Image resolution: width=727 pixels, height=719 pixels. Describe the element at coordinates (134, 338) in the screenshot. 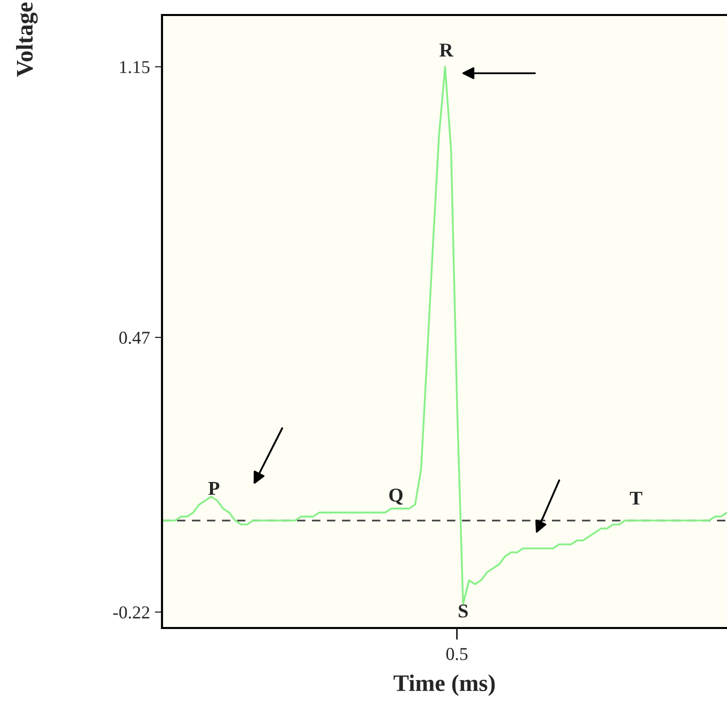

I see `y-tick-label: 0.47` at that location.